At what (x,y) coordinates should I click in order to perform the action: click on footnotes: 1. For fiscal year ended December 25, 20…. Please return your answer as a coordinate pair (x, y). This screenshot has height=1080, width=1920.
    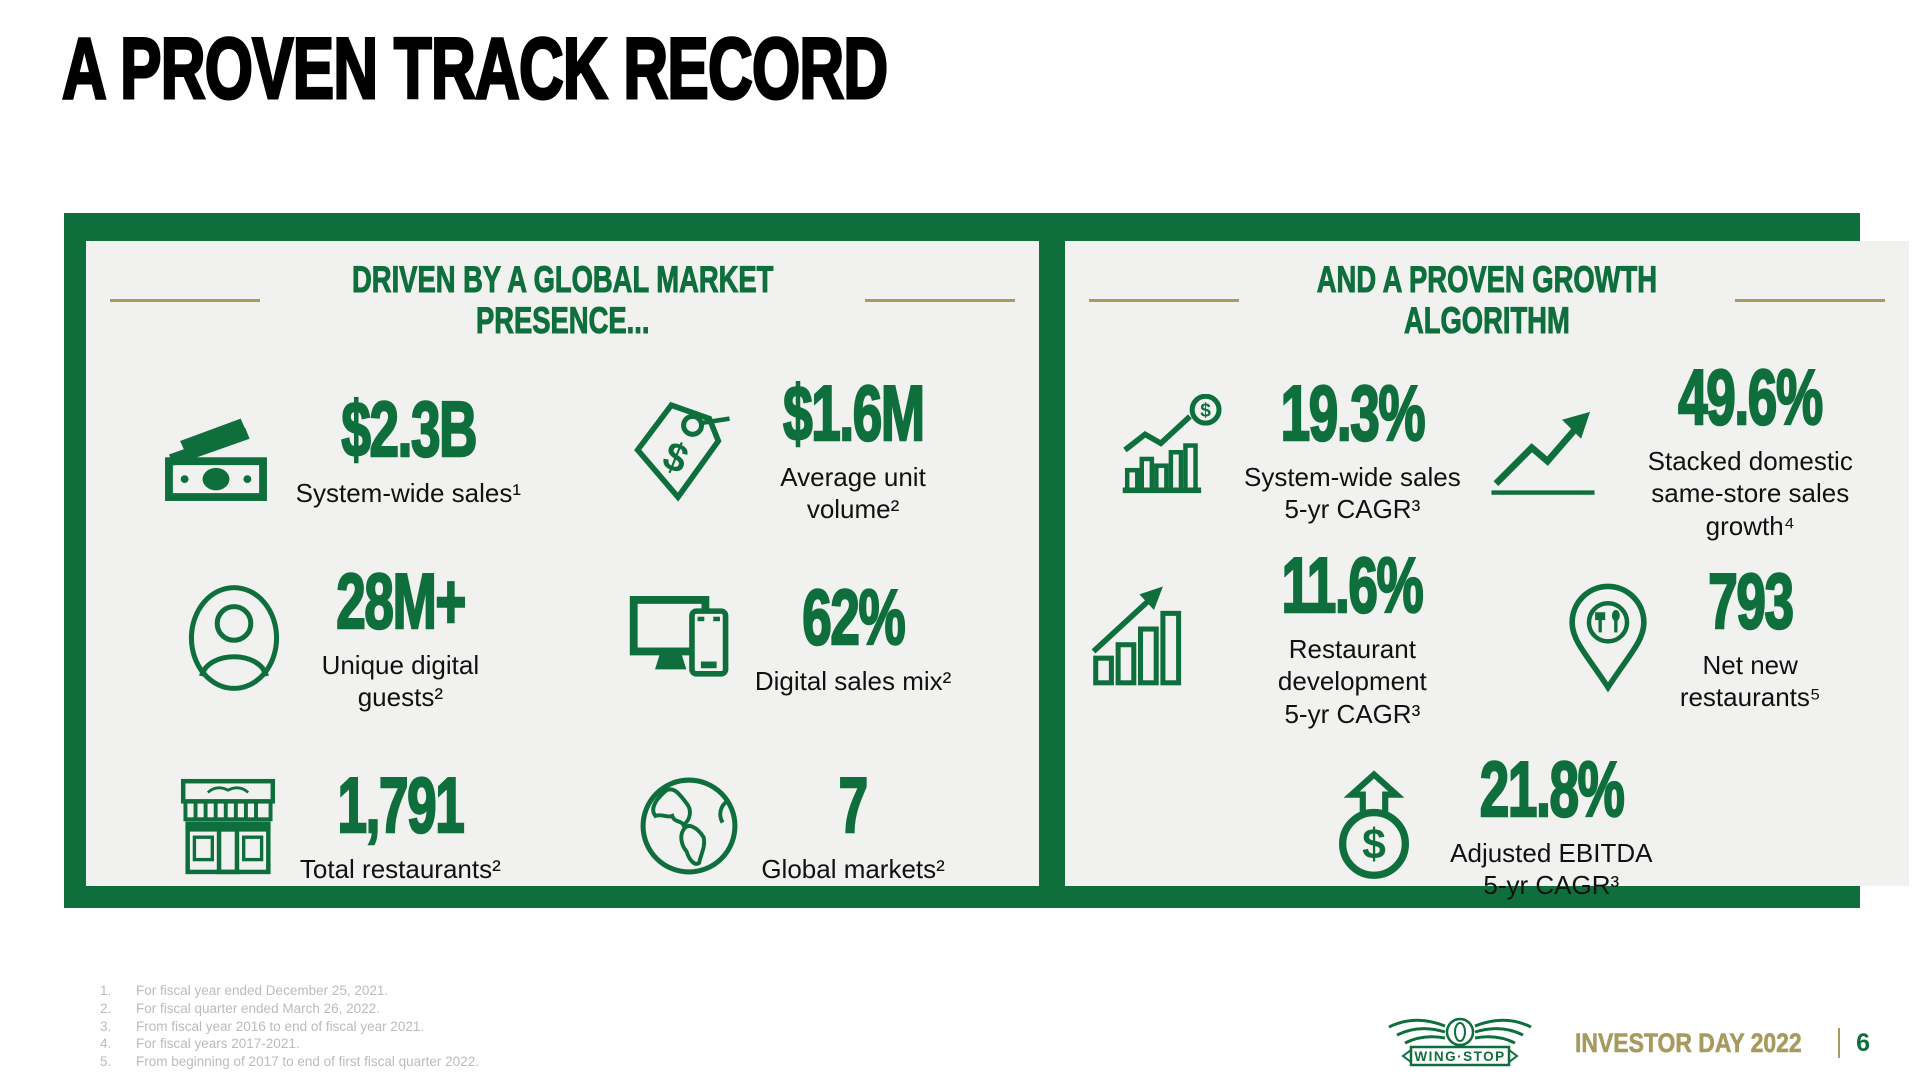
    Looking at the image, I should click on (289, 1026).